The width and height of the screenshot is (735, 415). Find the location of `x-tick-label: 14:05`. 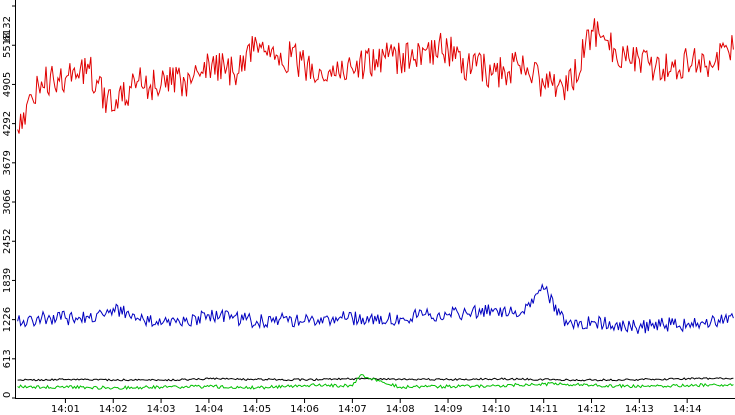

x-tick-label: 14:05 is located at coordinates (256, 409).